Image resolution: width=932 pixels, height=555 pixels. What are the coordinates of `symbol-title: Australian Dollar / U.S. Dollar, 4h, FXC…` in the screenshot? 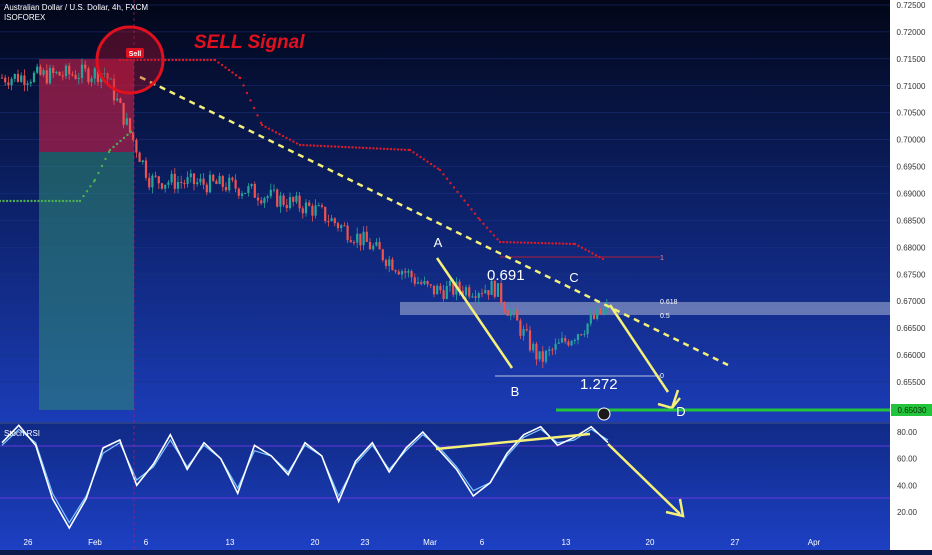 It's located at (76, 7).